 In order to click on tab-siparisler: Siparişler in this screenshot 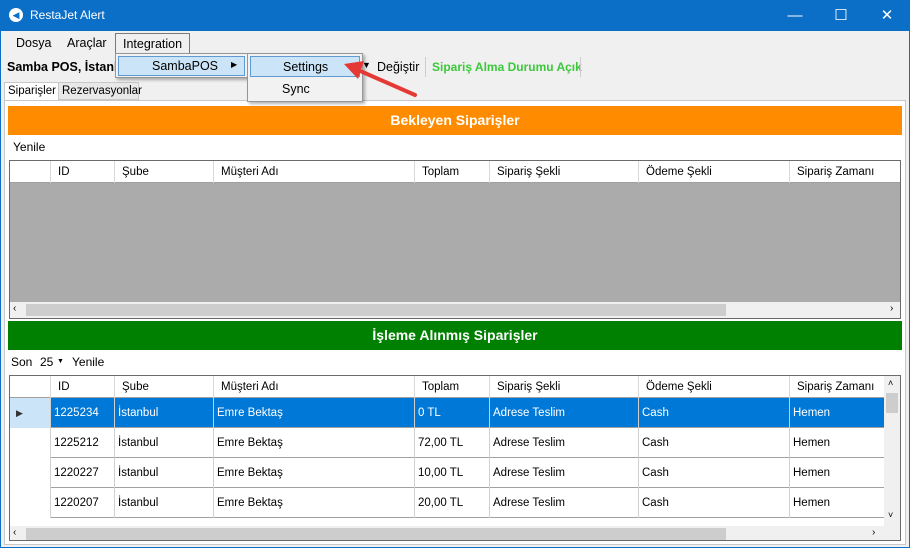, I will do `click(32, 91)`.